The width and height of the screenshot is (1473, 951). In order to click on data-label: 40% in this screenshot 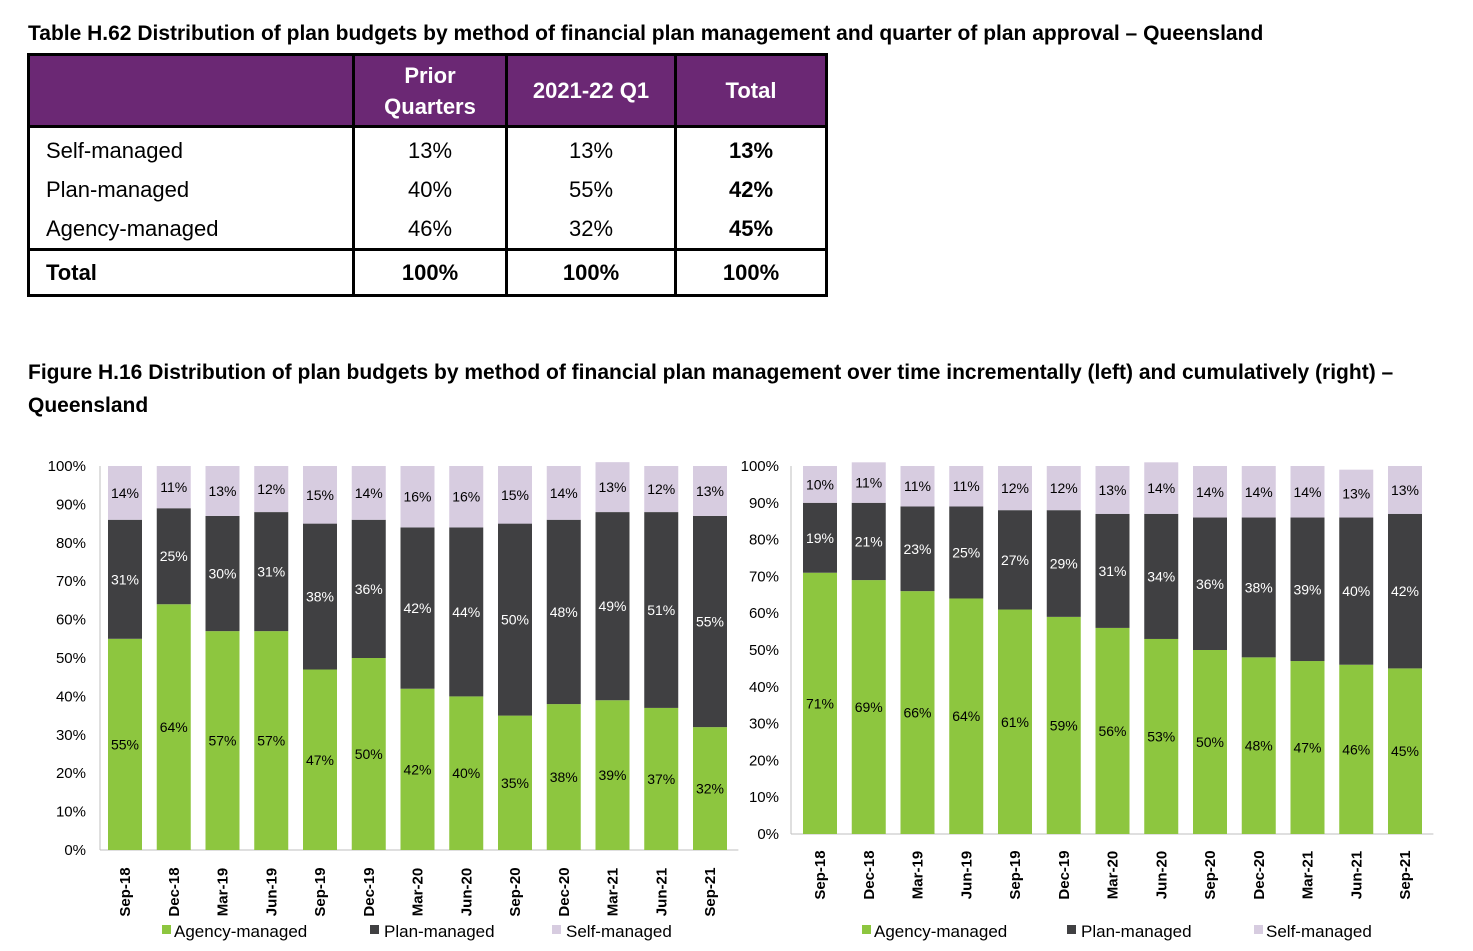, I will do `click(1356, 591)`.